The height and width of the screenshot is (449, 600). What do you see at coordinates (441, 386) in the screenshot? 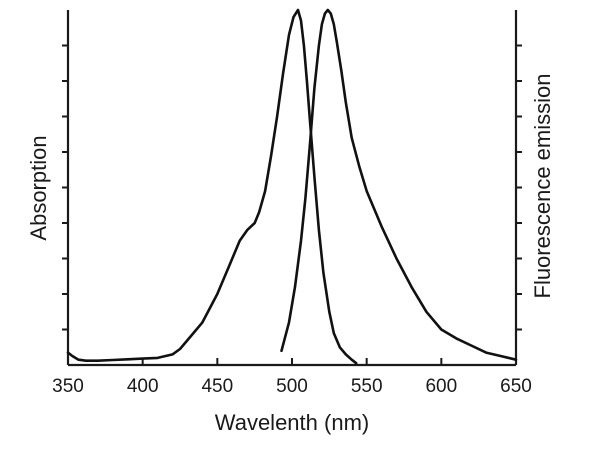
I see `x-tick-label: 600` at bounding box center [441, 386].